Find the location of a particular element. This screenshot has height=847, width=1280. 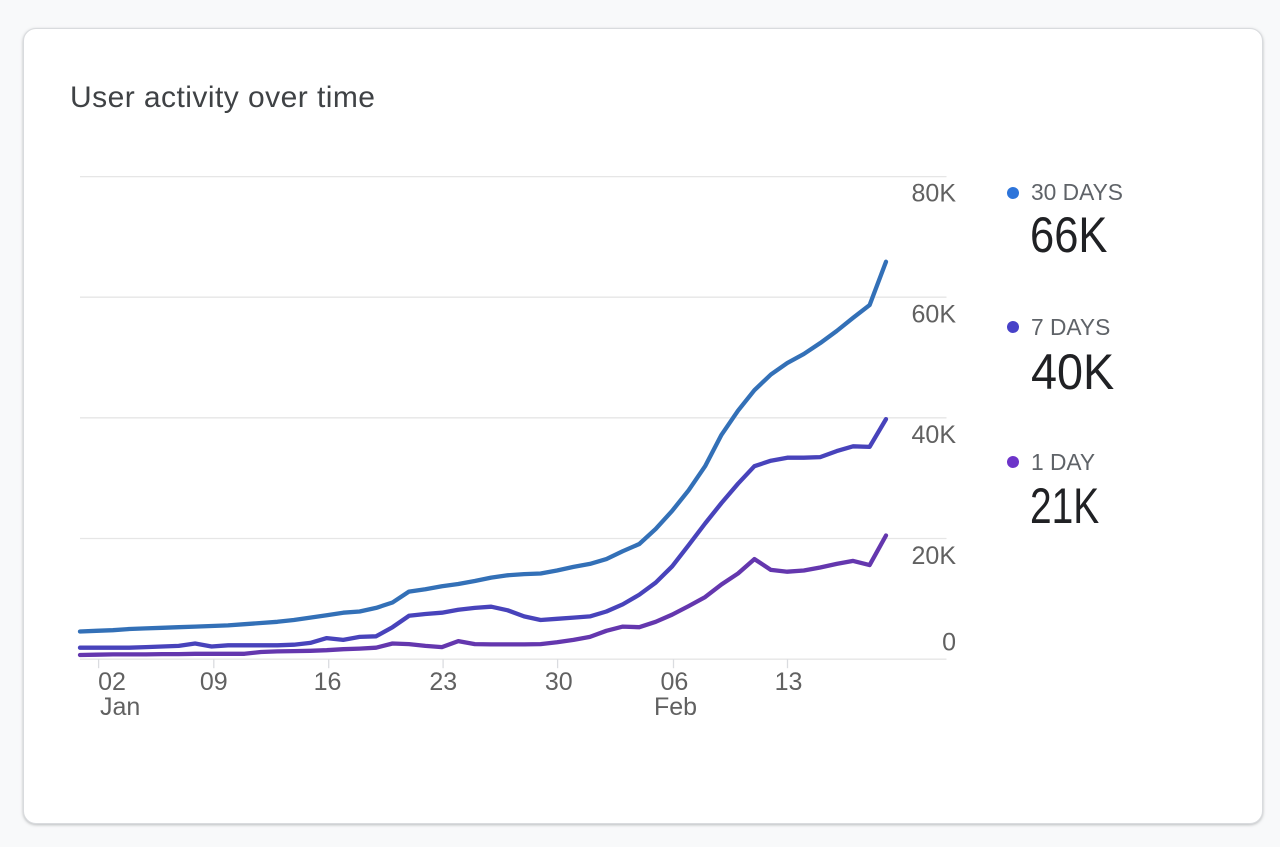

svg-text: 0 is located at coordinates (949, 643).